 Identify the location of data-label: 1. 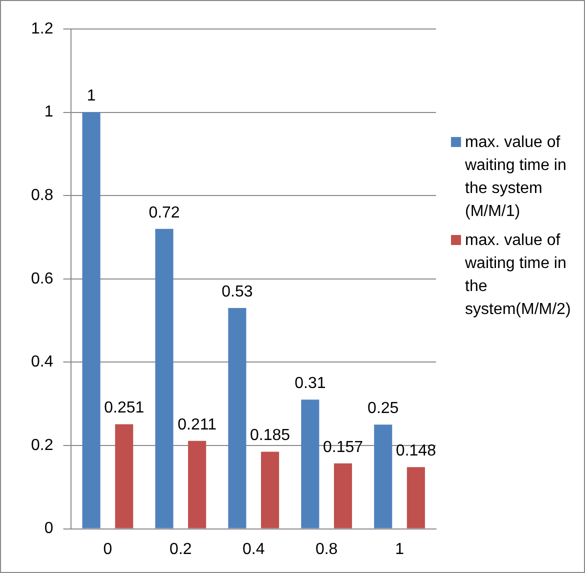
(91, 96).